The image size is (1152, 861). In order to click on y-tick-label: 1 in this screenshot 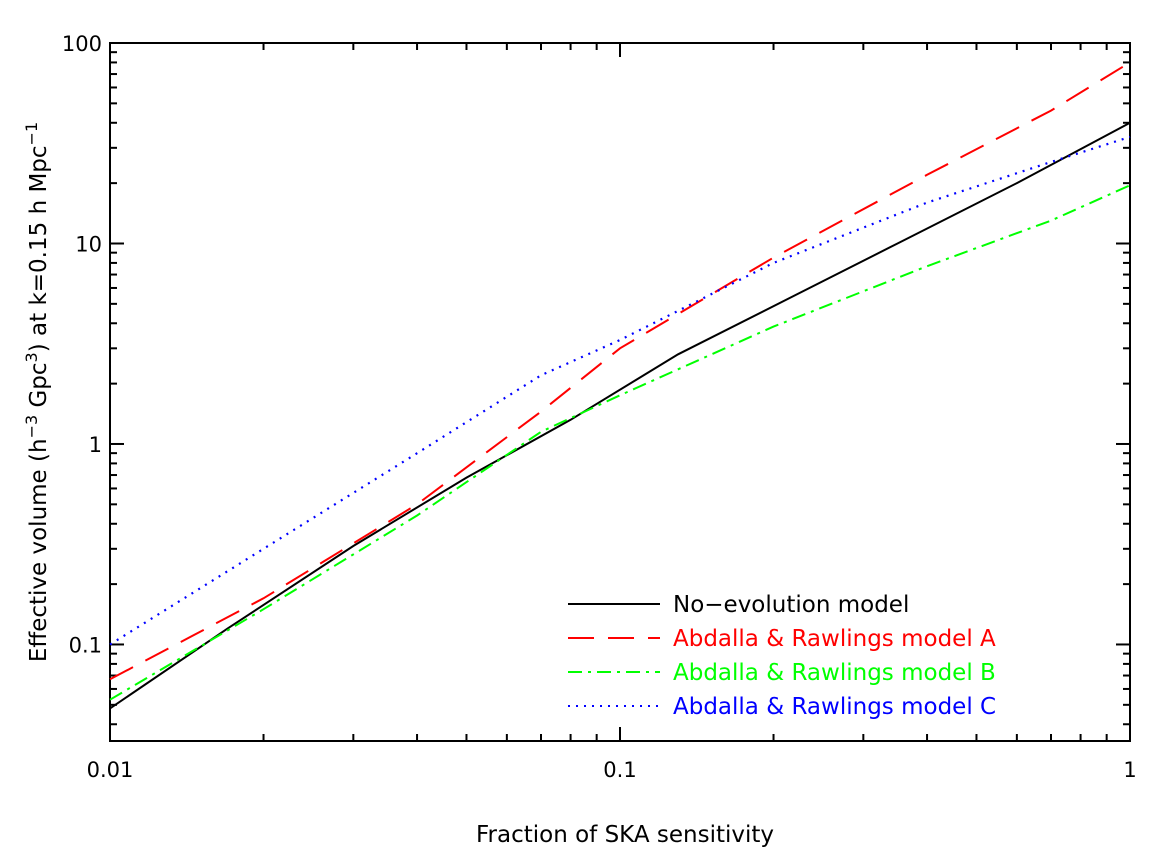, I will do `click(95, 445)`.